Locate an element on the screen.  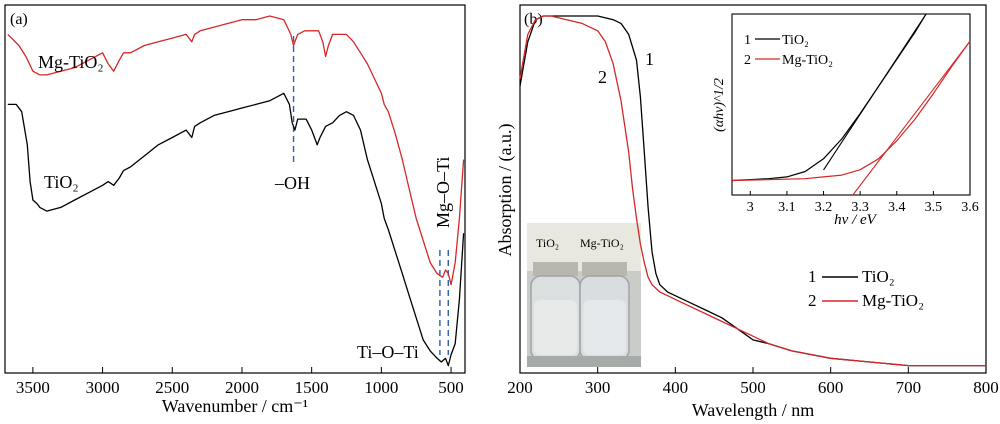
inset-frame is located at coordinates (851, 104).